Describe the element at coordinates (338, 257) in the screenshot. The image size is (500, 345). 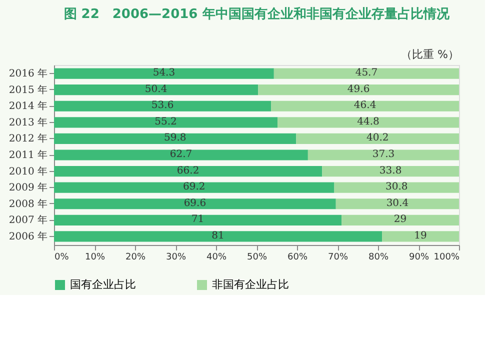
I see `x-tick-label: 70%` at that location.